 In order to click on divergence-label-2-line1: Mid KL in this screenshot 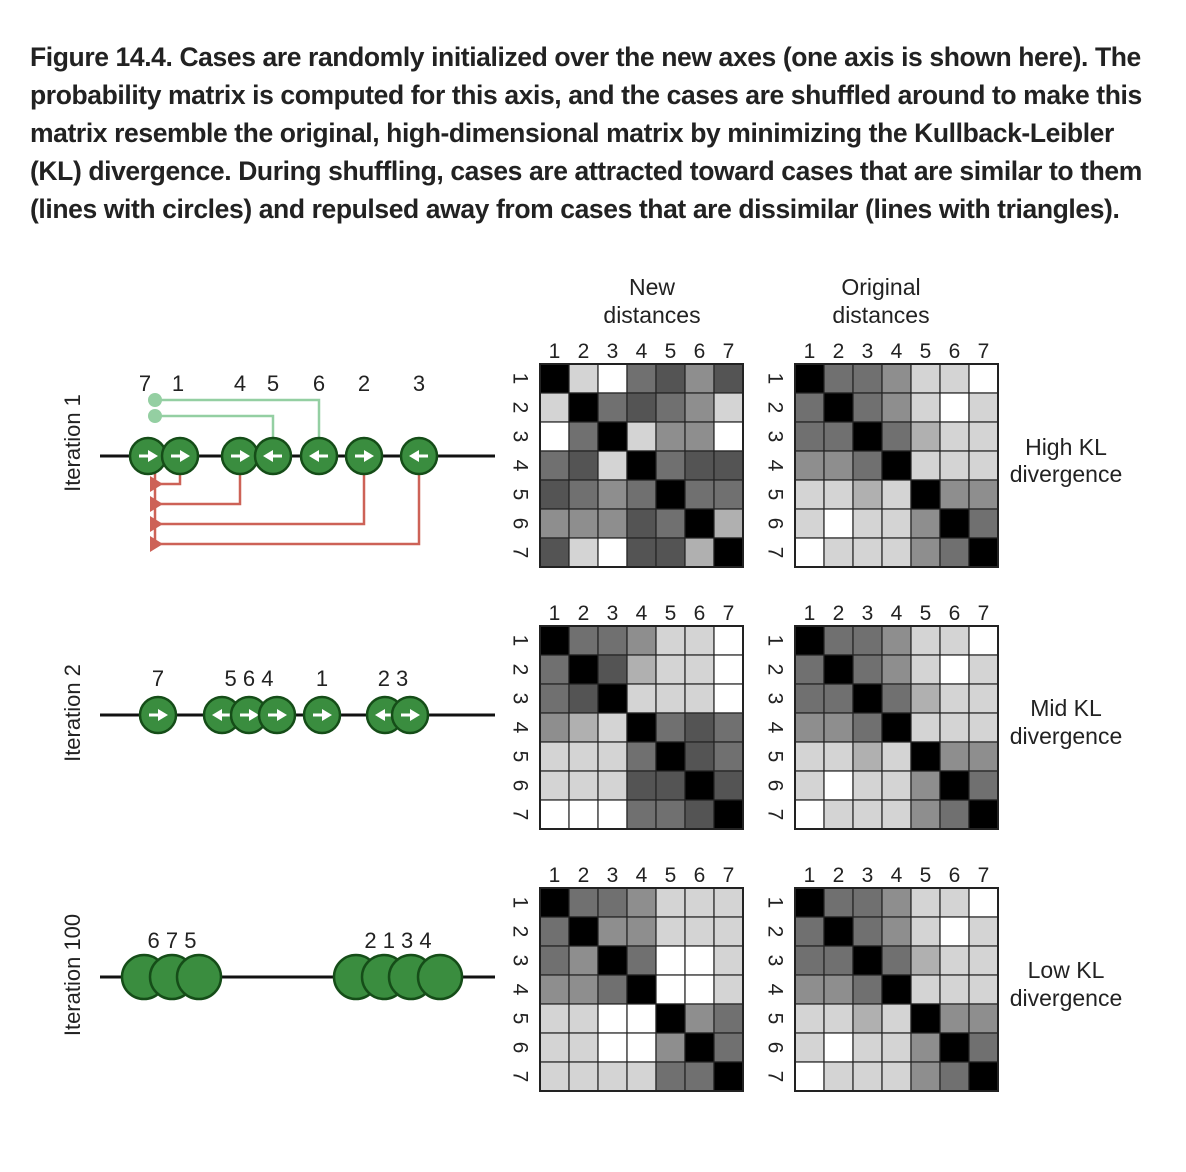, I will do `click(1066, 708)`.